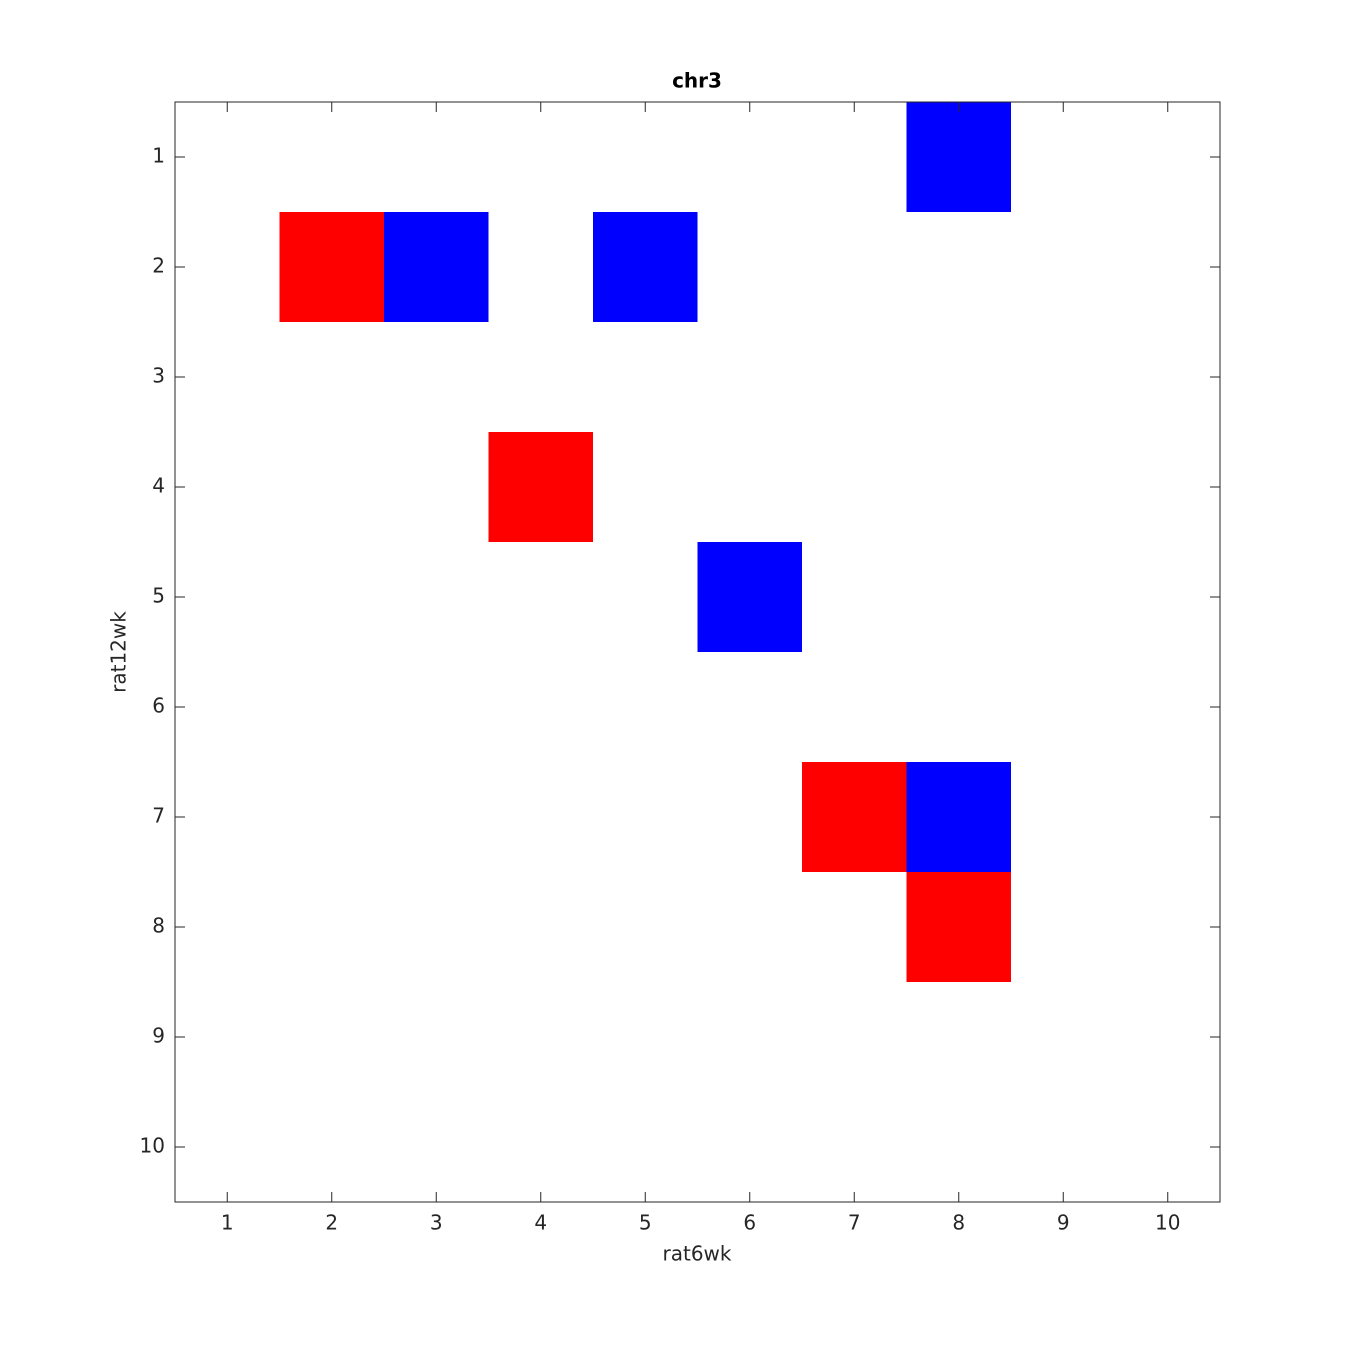 This screenshot has width=1350, height=1350. What do you see at coordinates (227, 1223) in the screenshot?
I see `x-tick-label: 1` at bounding box center [227, 1223].